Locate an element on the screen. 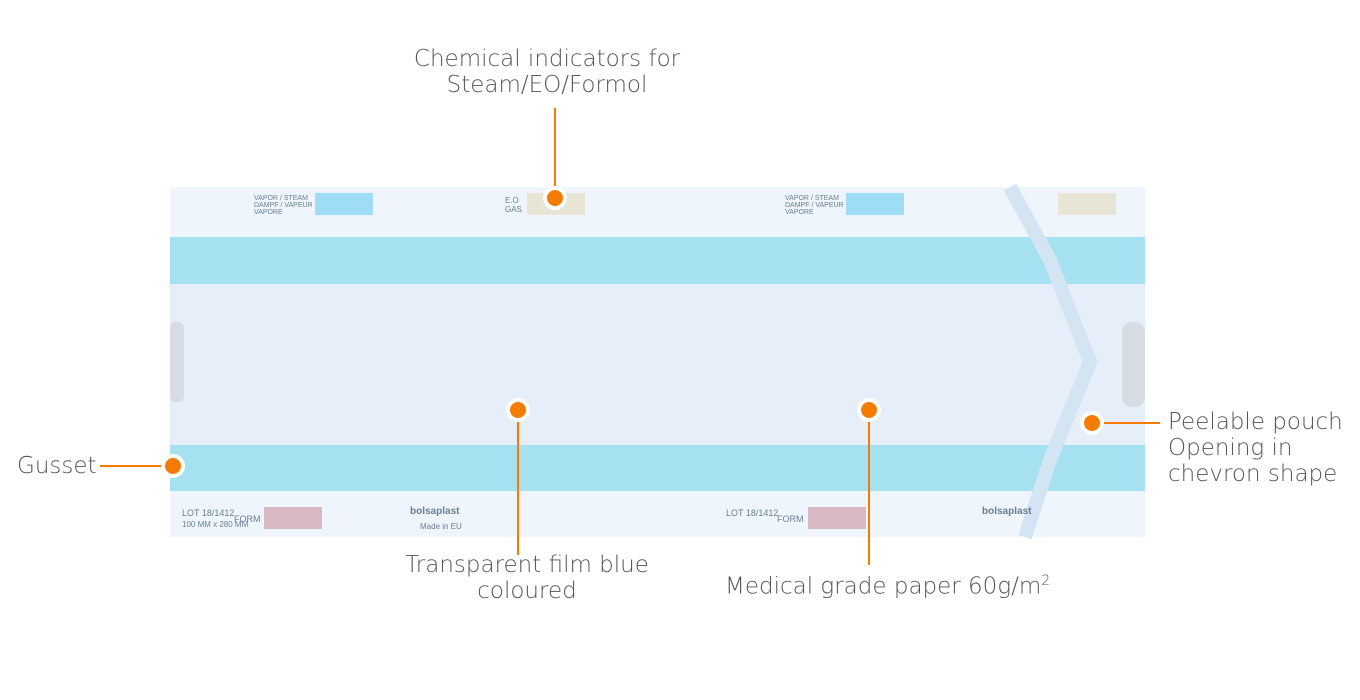 This screenshot has height=700, width=1360. form-print-2: FORM is located at coordinates (790, 519).